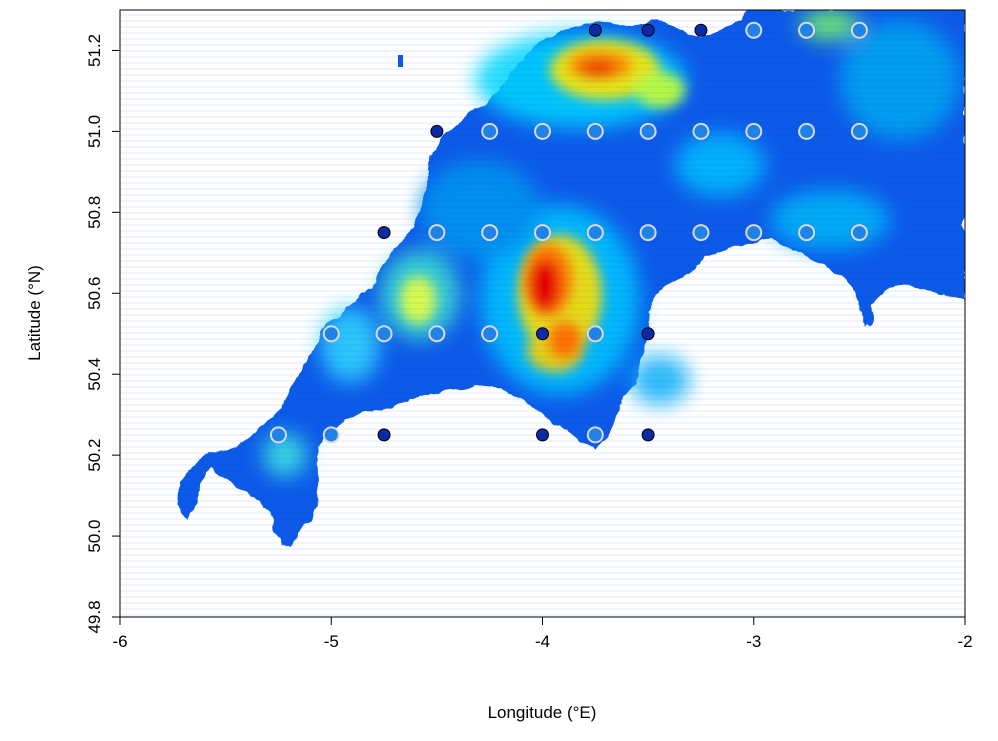 This screenshot has width=998, height=741. Describe the element at coordinates (94, 131) in the screenshot. I see `y-tick-label: 51.0` at that location.